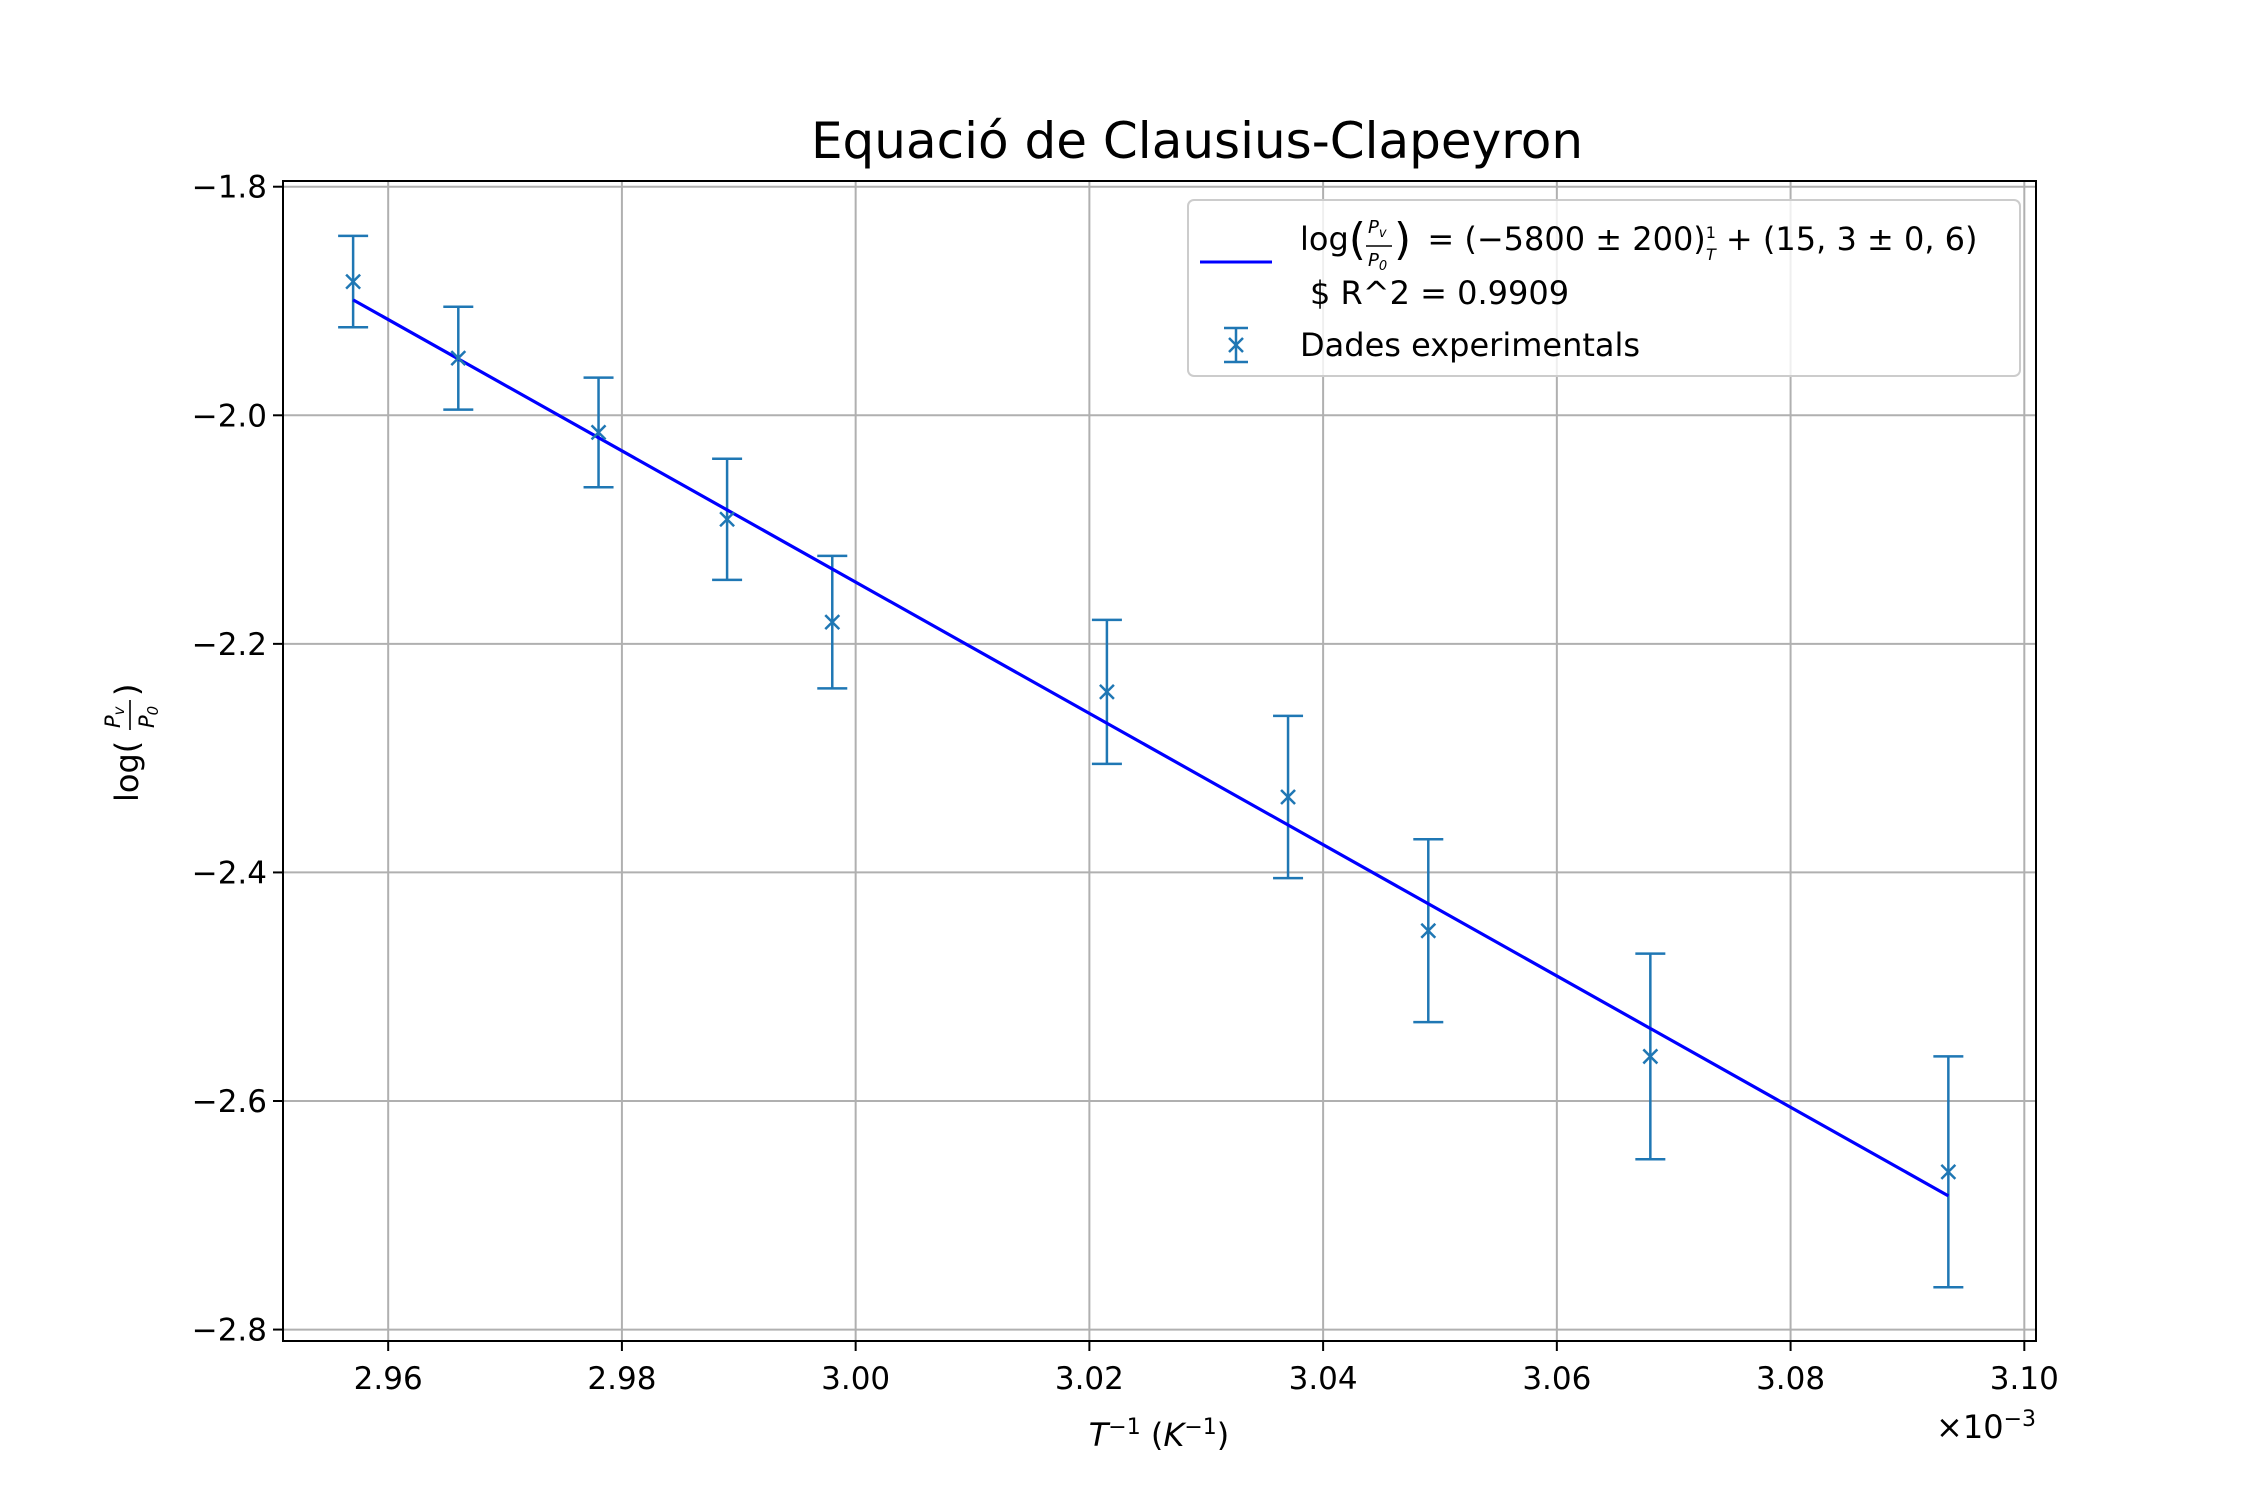 This screenshot has height=1500, width=2250. I want to click on y-tick-label: −2.2, so click(229, 645).